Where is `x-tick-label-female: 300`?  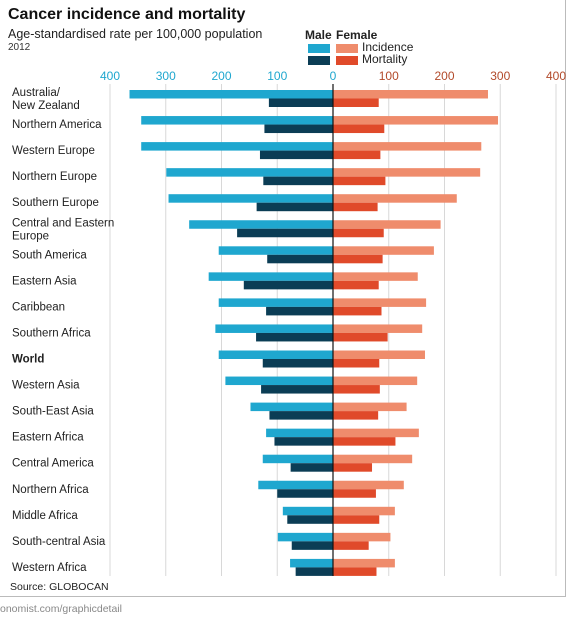 x-tick-label-female: 300 is located at coordinates (500, 76).